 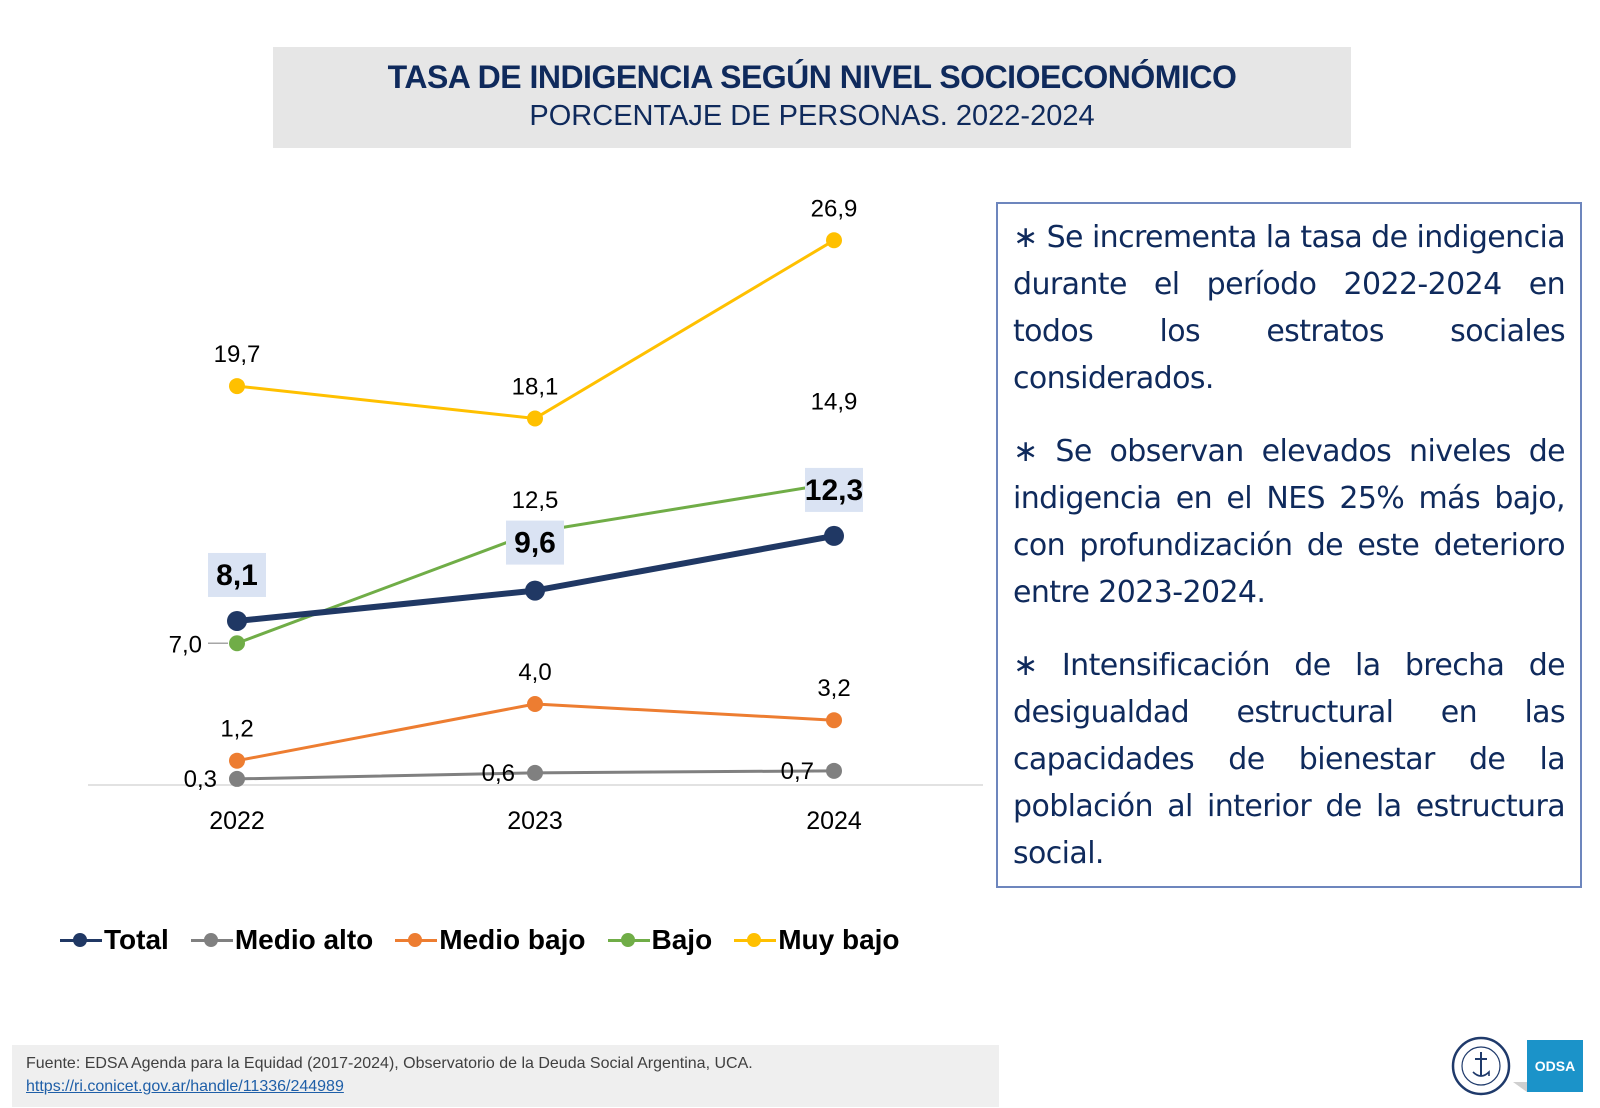 What do you see at coordinates (833, 688) in the screenshot?
I see `data-label-medio-bajo: 3,2` at bounding box center [833, 688].